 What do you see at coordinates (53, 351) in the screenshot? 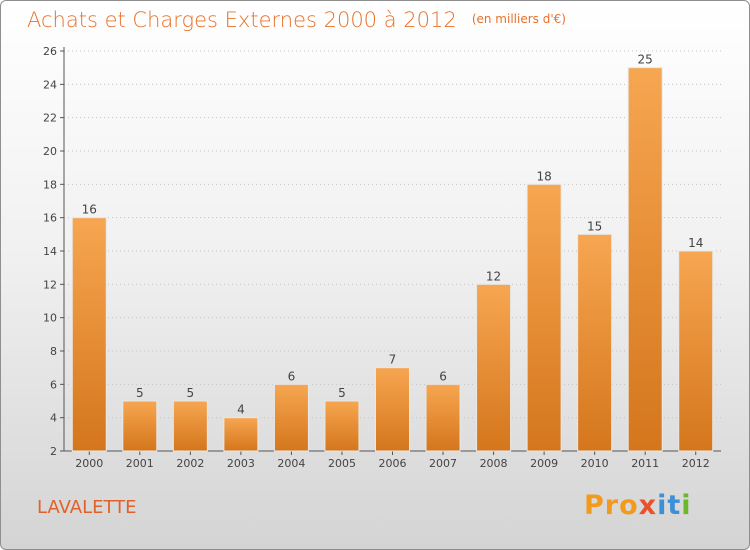
I see `y-tick-label: 8` at bounding box center [53, 351].